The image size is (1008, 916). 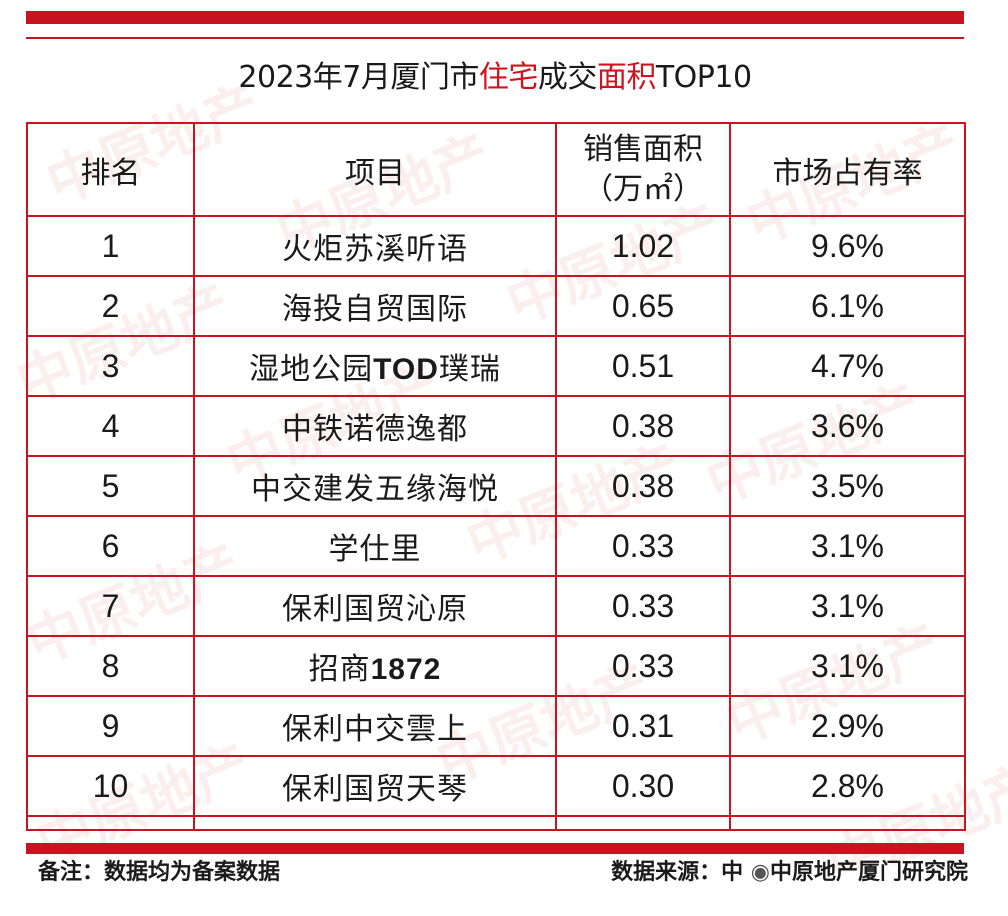 I want to click on project-cell: 保利国贸天琴, so click(x=375, y=786).